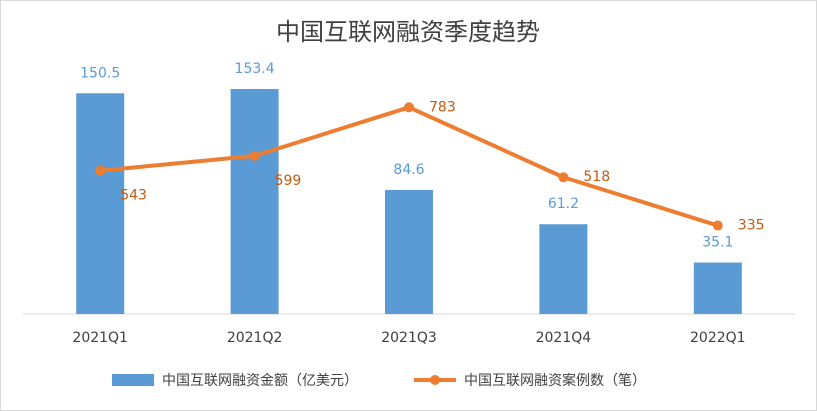  What do you see at coordinates (718, 338) in the screenshot?
I see `x-tick-label: 2022Q1` at bounding box center [718, 338].